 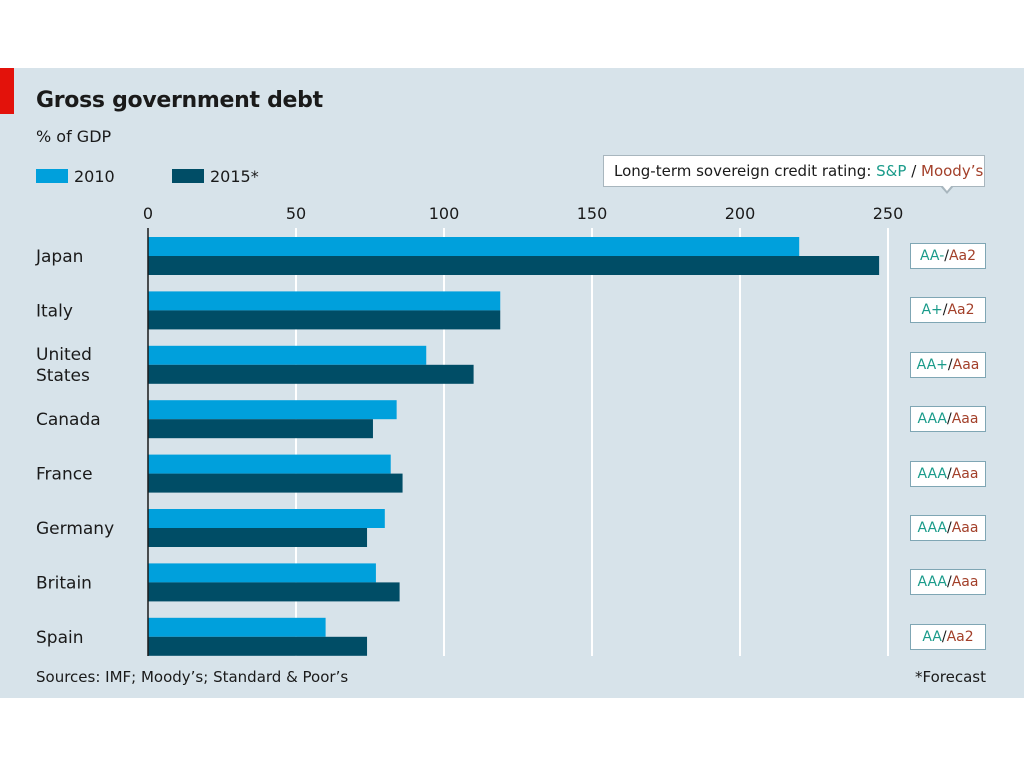 I want to click on forecast-footnote: *Forecast, so click(x=950, y=677).